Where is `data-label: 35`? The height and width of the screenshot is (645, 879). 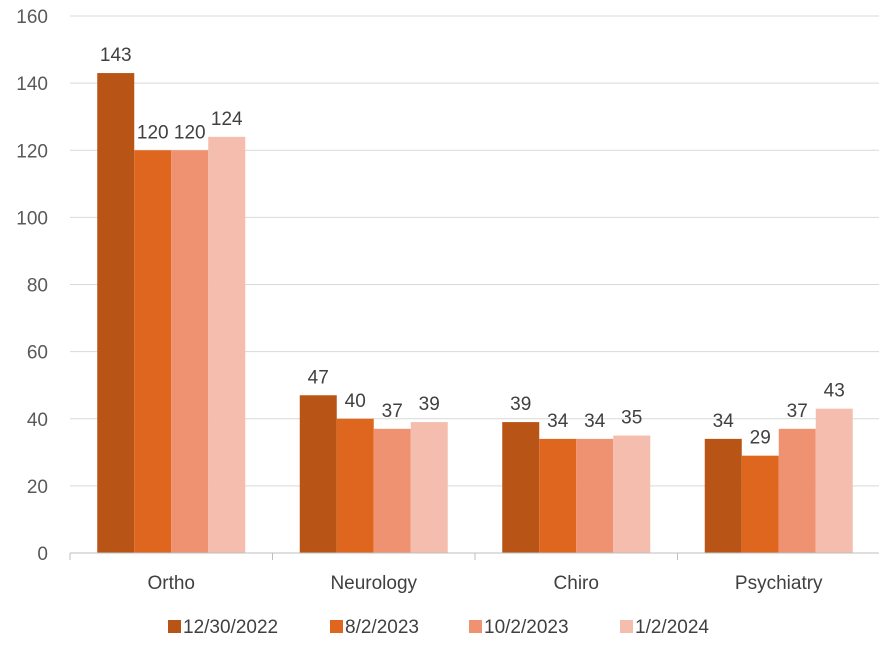 data-label: 35 is located at coordinates (631, 418).